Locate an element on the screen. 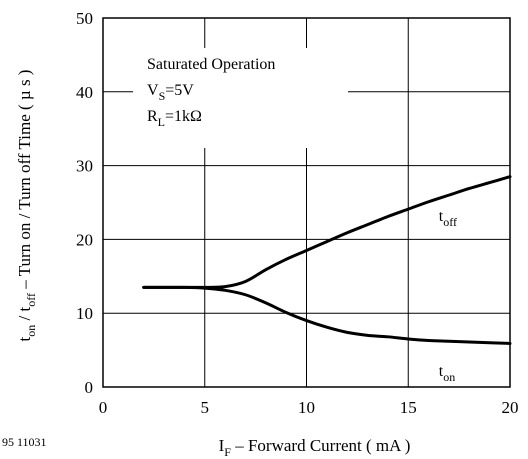  y-tick-label: 50 is located at coordinates (84, 18).